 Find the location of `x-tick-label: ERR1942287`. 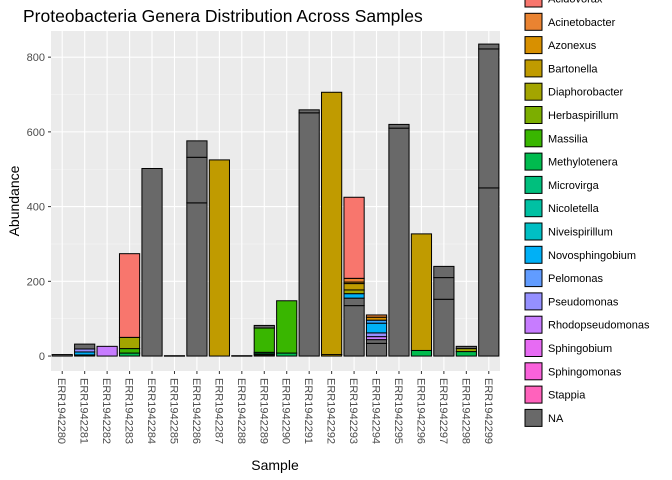

x-tick-label: ERR1942287 is located at coordinates (218, 411).